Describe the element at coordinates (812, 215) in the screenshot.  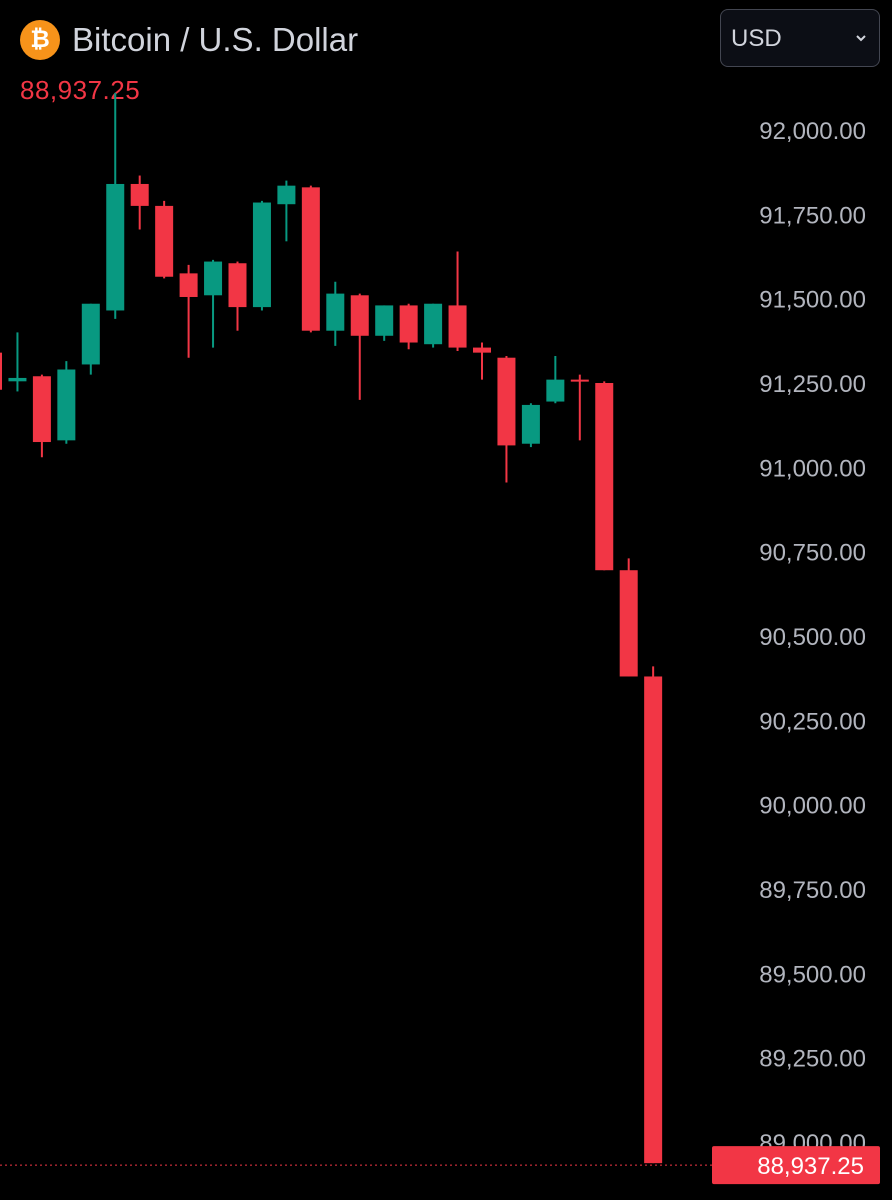
I see `price-axis-tick-label: 91,750.00` at that location.